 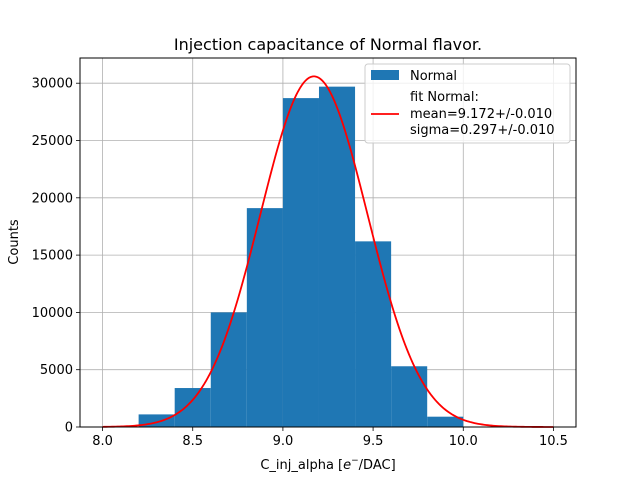 I want to click on x-tick-label: 9.5, so click(x=373, y=441).